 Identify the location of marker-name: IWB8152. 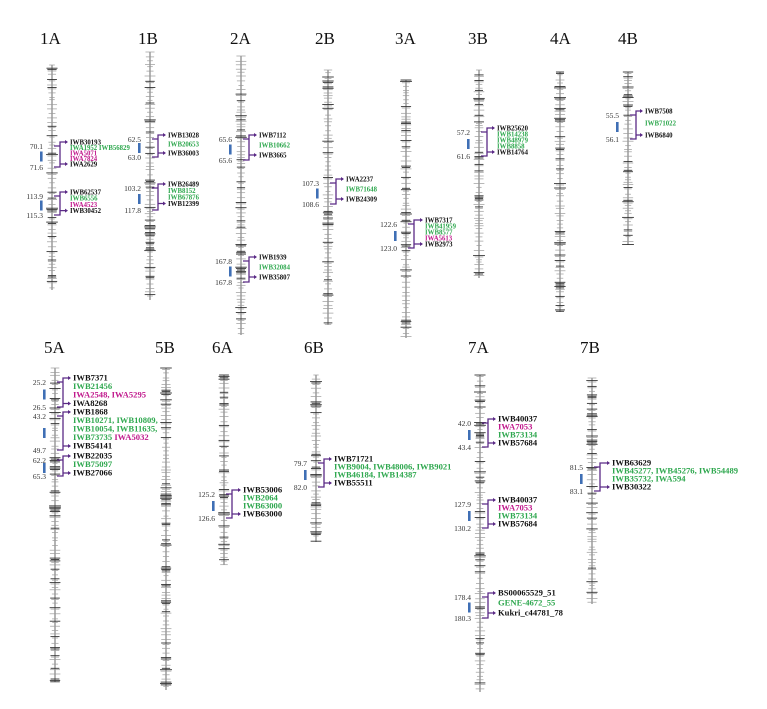
(182, 191).